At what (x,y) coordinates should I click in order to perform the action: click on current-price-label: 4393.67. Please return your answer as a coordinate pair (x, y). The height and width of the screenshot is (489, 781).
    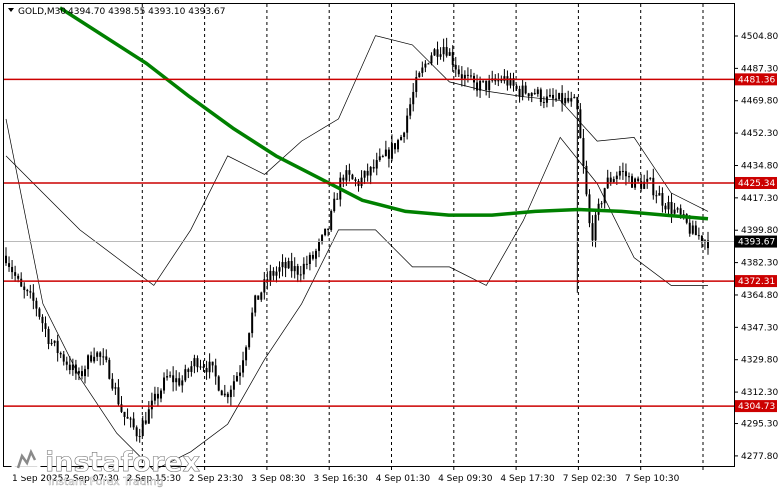
    Looking at the image, I should click on (756, 243).